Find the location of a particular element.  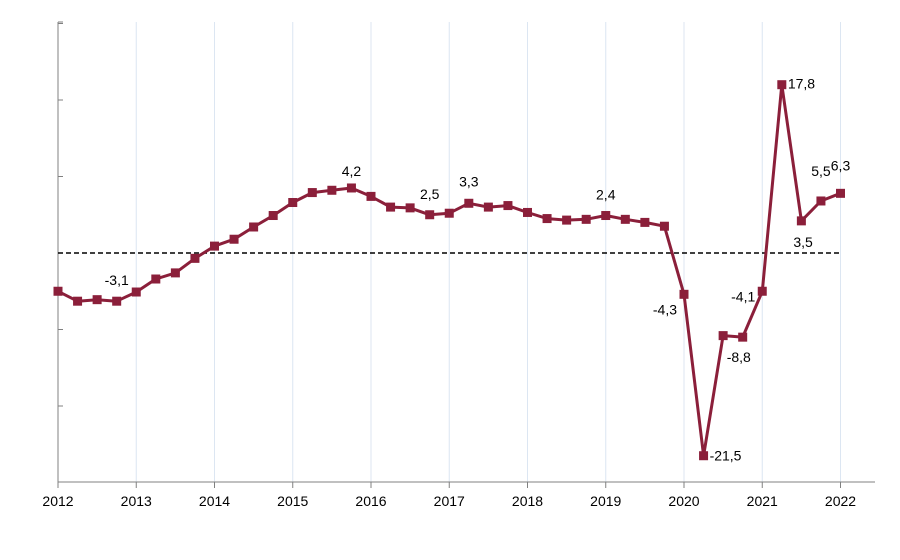

data-label: -21,5 is located at coordinates (726, 456).